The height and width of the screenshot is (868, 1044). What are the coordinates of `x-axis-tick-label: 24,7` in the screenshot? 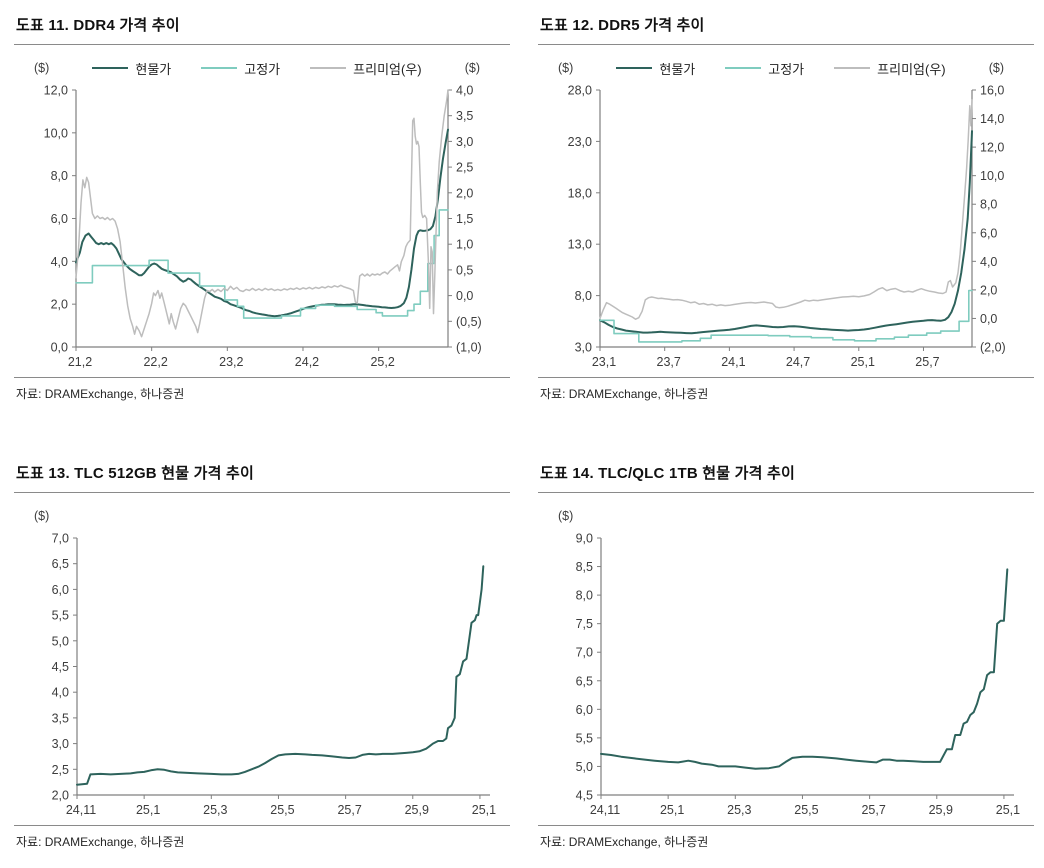 It's located at (798, 362).